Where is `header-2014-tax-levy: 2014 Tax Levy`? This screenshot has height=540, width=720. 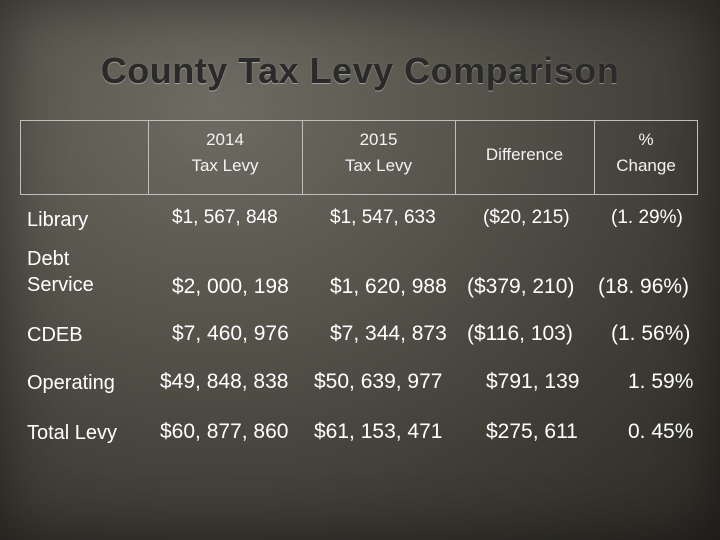
header-2014-tax-levy: 2014 Tax Levy is located at coordinates (225, 153).